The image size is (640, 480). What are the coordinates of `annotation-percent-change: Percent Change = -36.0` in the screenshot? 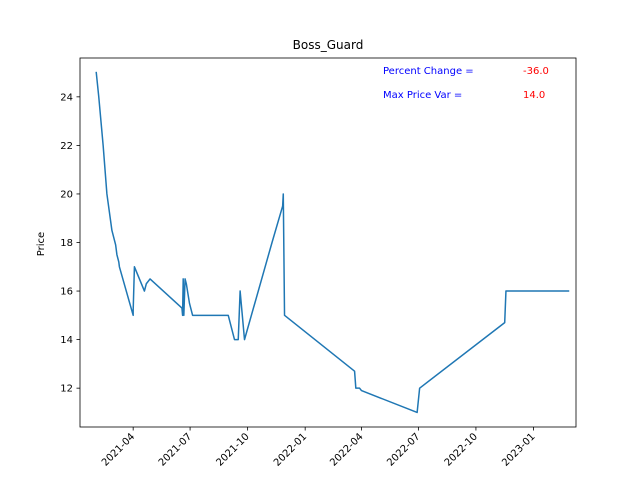 It's located at (466, 71).